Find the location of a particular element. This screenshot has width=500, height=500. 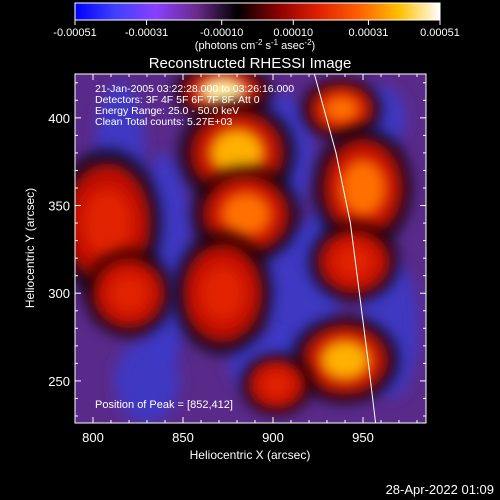

y-tick-label: 400 is located at coordinates (59, 118).